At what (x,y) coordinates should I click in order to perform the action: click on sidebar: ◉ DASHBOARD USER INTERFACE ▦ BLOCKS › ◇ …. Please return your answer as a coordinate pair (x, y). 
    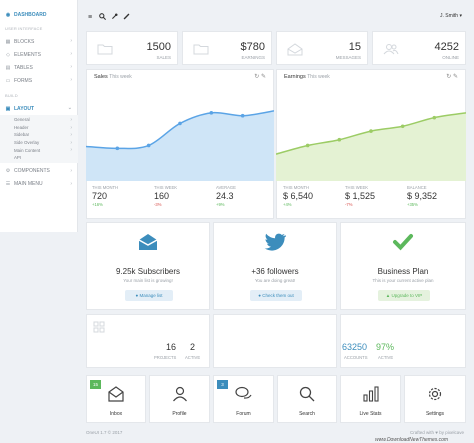
    Looking at the image, I should click on (39, 116).